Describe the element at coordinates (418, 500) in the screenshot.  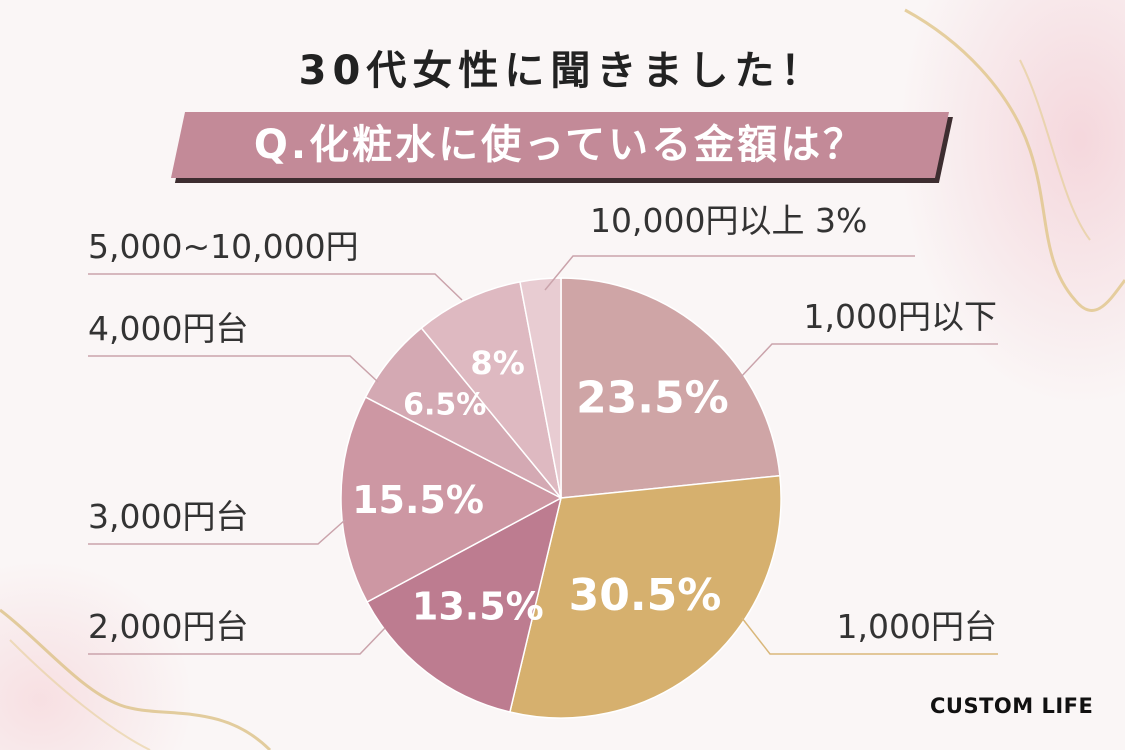
I see `percent-label: 15.5%` at that location.